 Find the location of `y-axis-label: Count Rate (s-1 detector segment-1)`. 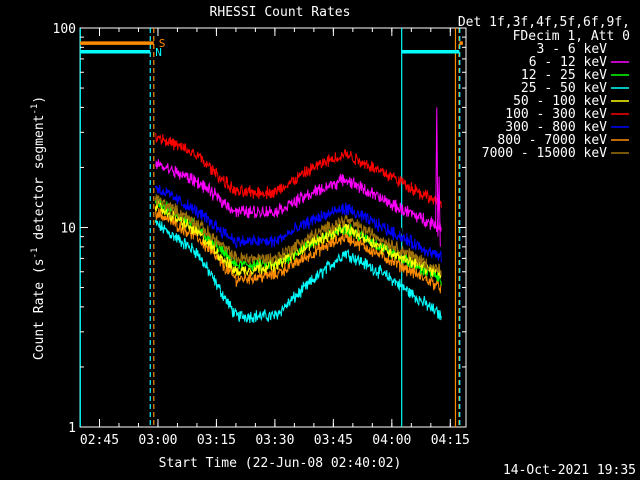

y-axis-label: Count Rate (s-1 detector segment-1) is located at coordinates (38, 228).